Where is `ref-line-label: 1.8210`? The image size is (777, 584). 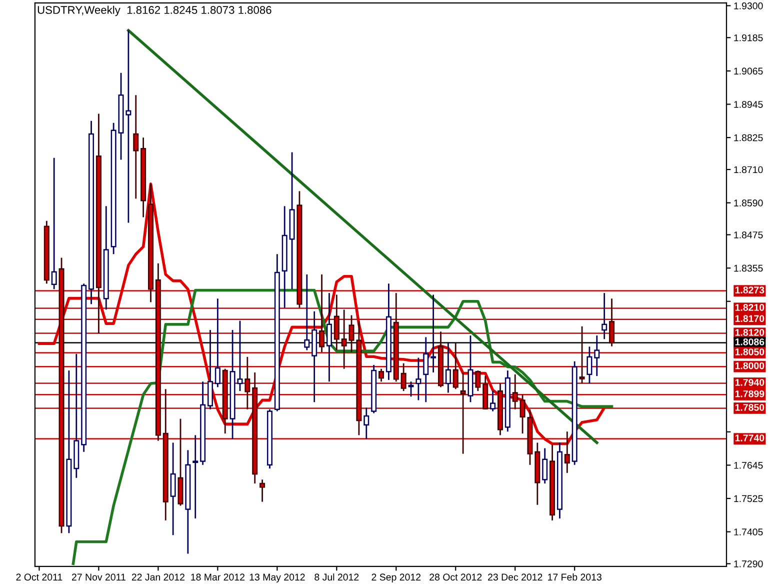 ref-line-label: 1.8210 is located at coordinates (749, 307).